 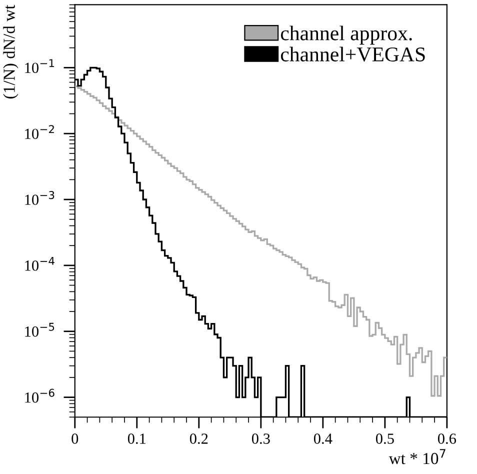 I want to click on y-tick-label: 10$^{−2}$, so click(x=39, y=132).